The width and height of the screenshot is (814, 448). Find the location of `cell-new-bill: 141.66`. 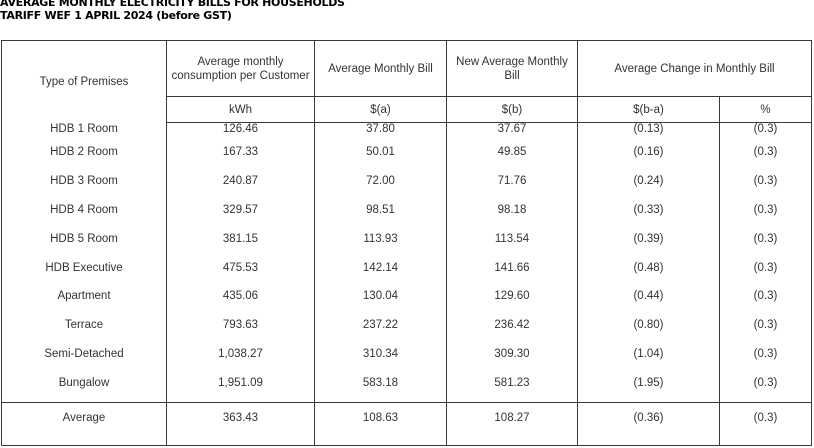

cell-new-bill: 141.66 is located at coordinates (512, 272).